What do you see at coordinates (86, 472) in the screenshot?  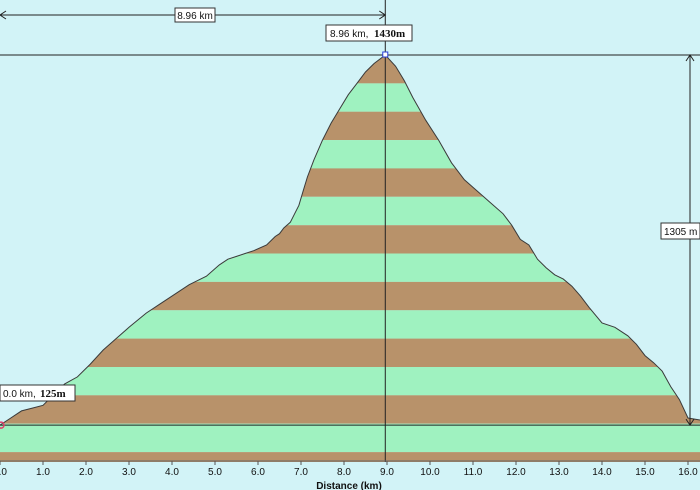 I see `x-tick-label: 2.0` at bounding box center [86, 472].